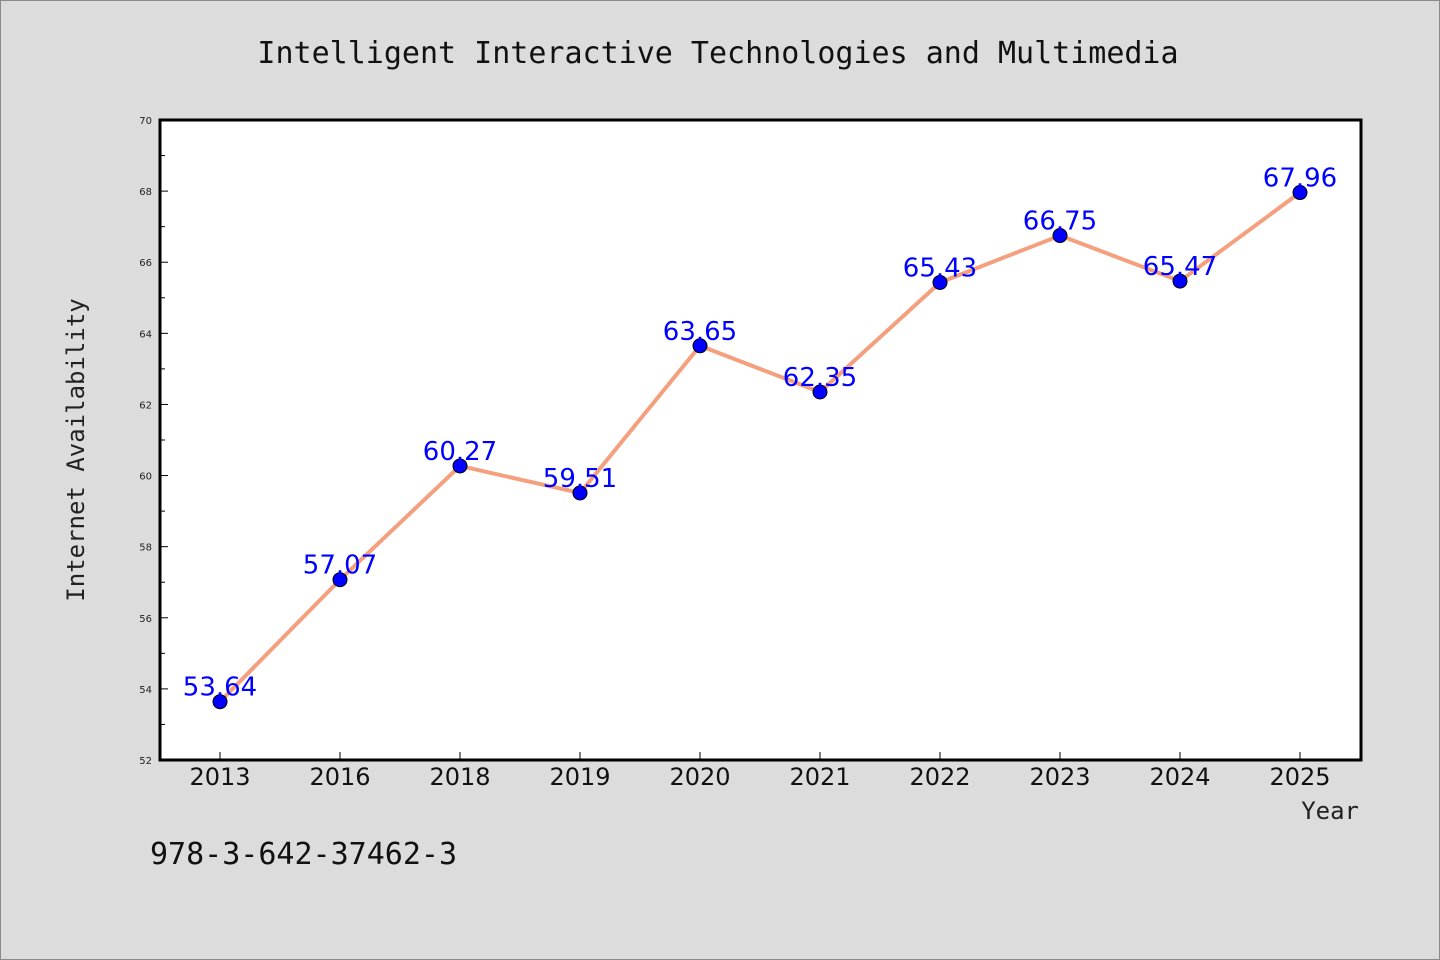 This screenshot has height=960, width=1440. I want to click on x-tick-label: 2025, so click(1299, 777).